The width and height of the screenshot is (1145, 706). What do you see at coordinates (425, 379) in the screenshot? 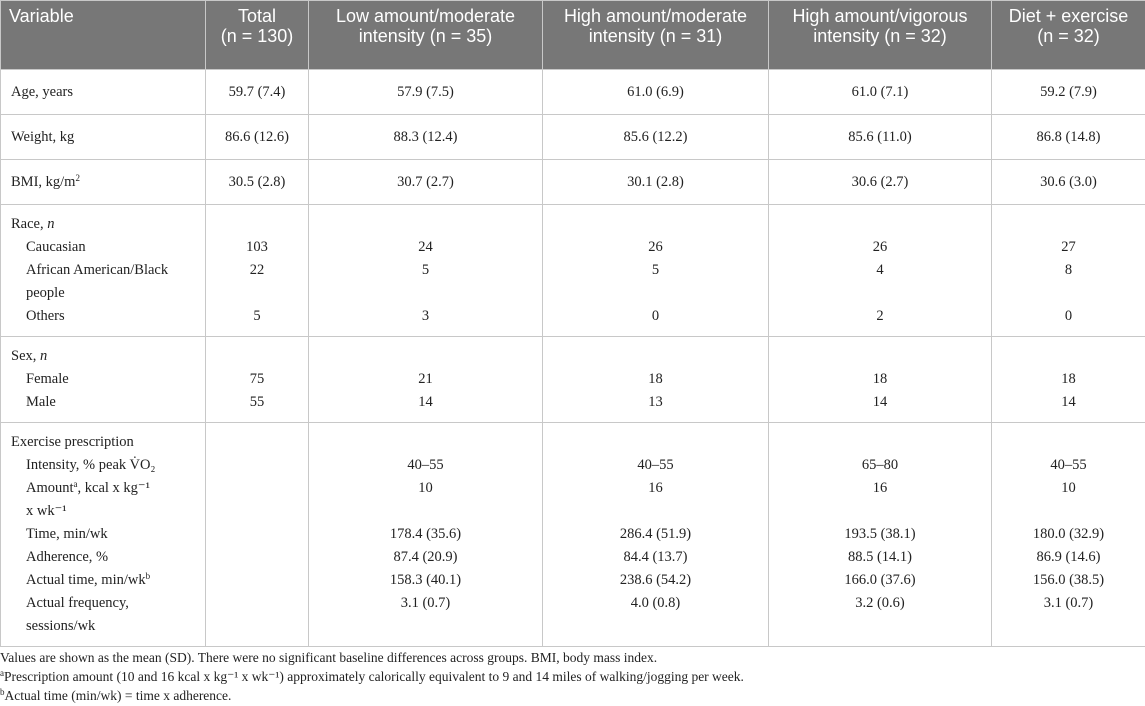
I see `sex-low-moderate: 21 14` at bounding box center [425, 379].